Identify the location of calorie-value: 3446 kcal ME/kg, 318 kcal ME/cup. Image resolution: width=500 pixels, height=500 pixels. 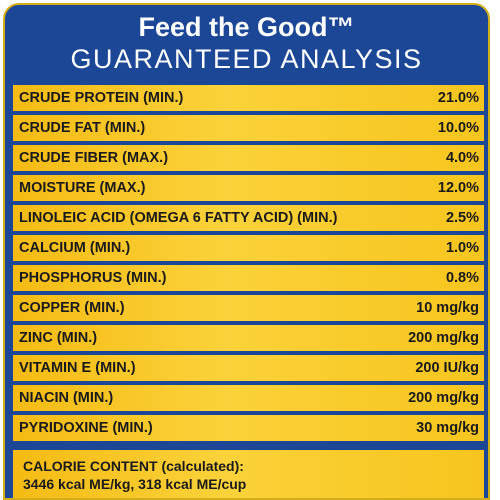
(135, 484).